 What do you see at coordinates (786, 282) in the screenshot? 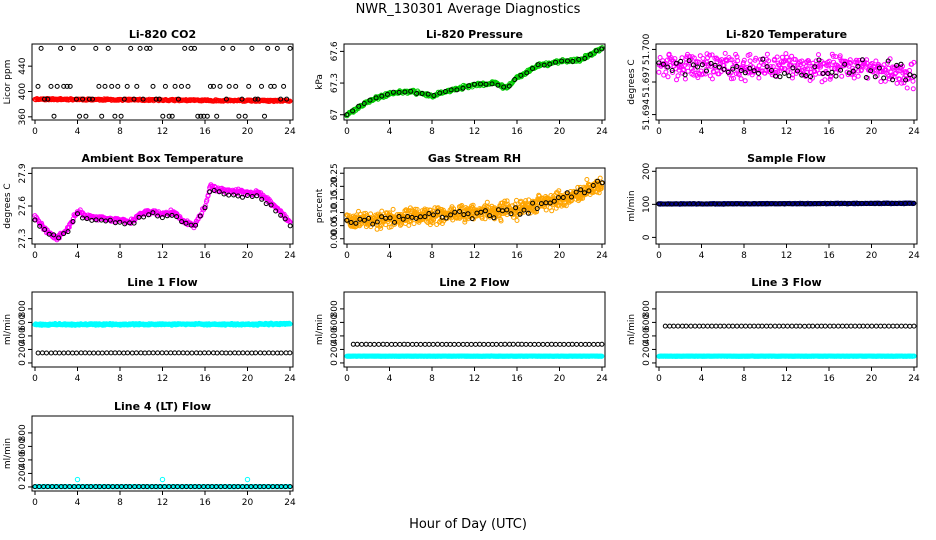
I see `panel-title: Line 3 Flow` at bounding box center [786, 282].